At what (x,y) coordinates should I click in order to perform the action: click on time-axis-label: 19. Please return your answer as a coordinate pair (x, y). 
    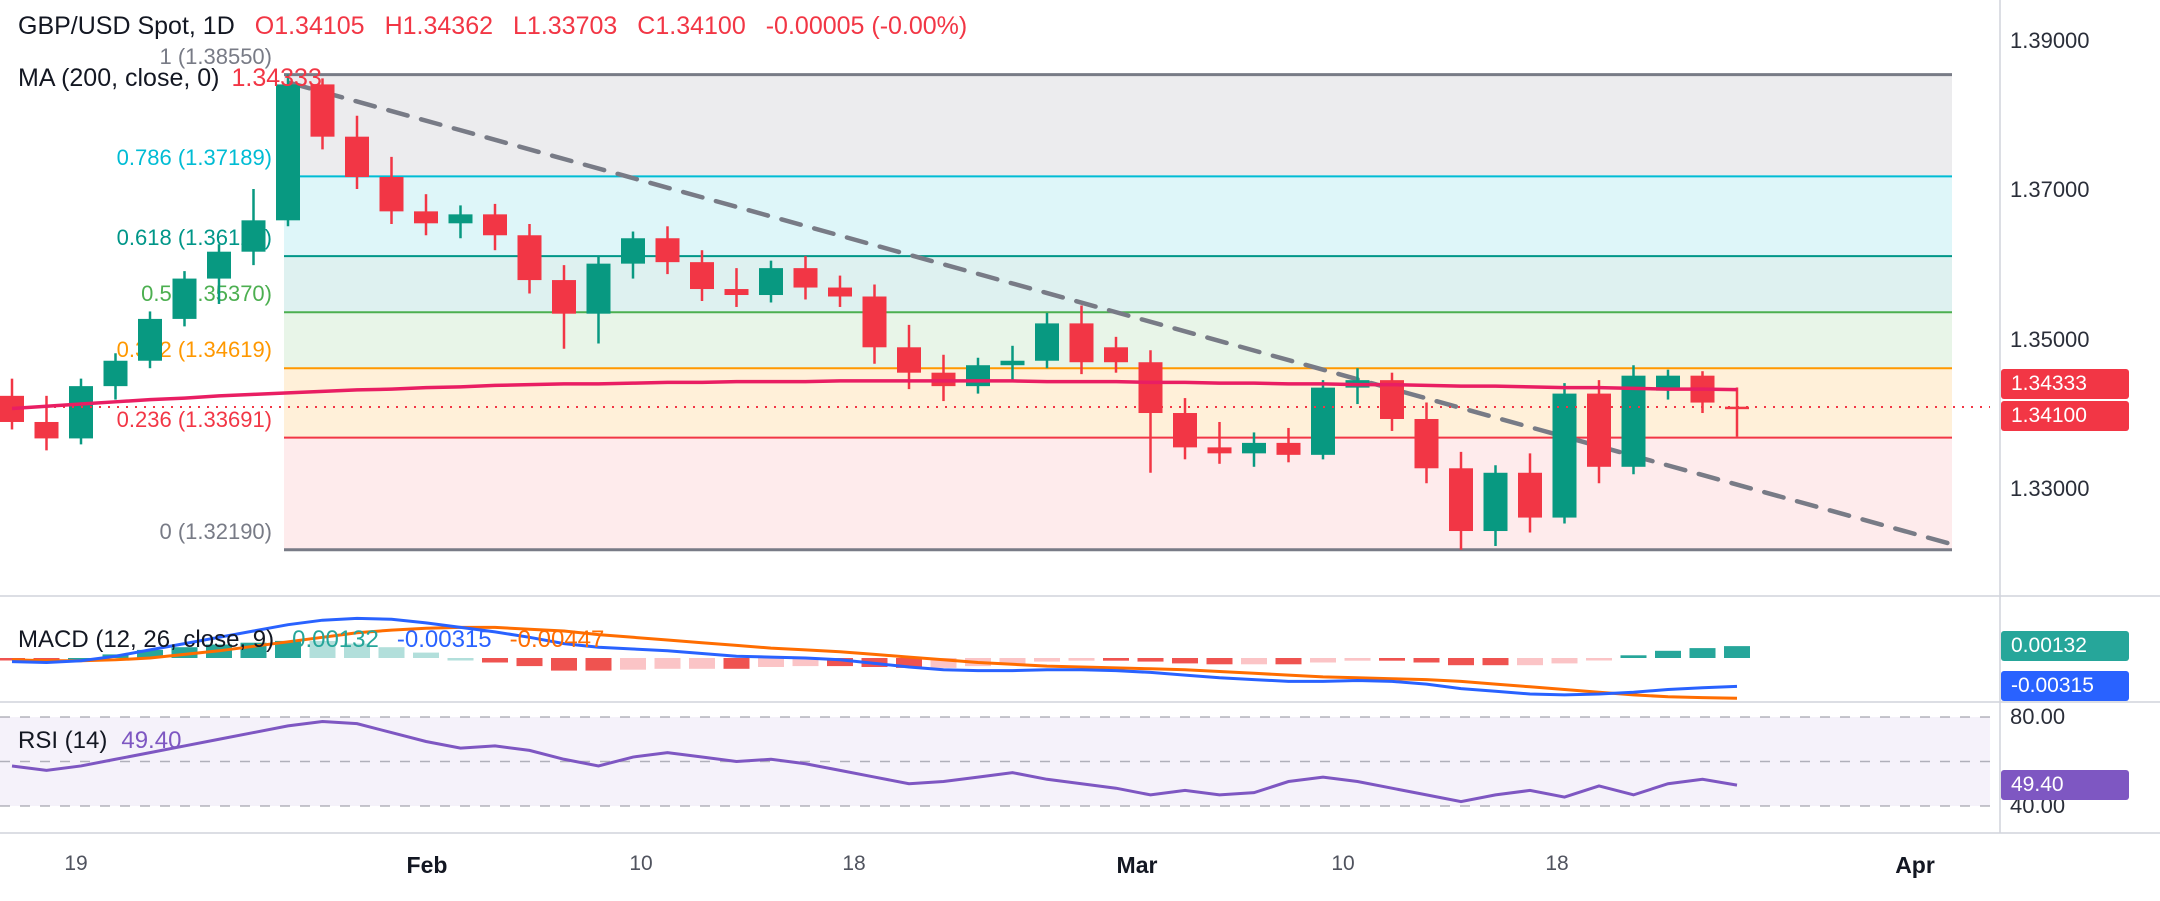
    Looking at the image, I should click on (76, 863).